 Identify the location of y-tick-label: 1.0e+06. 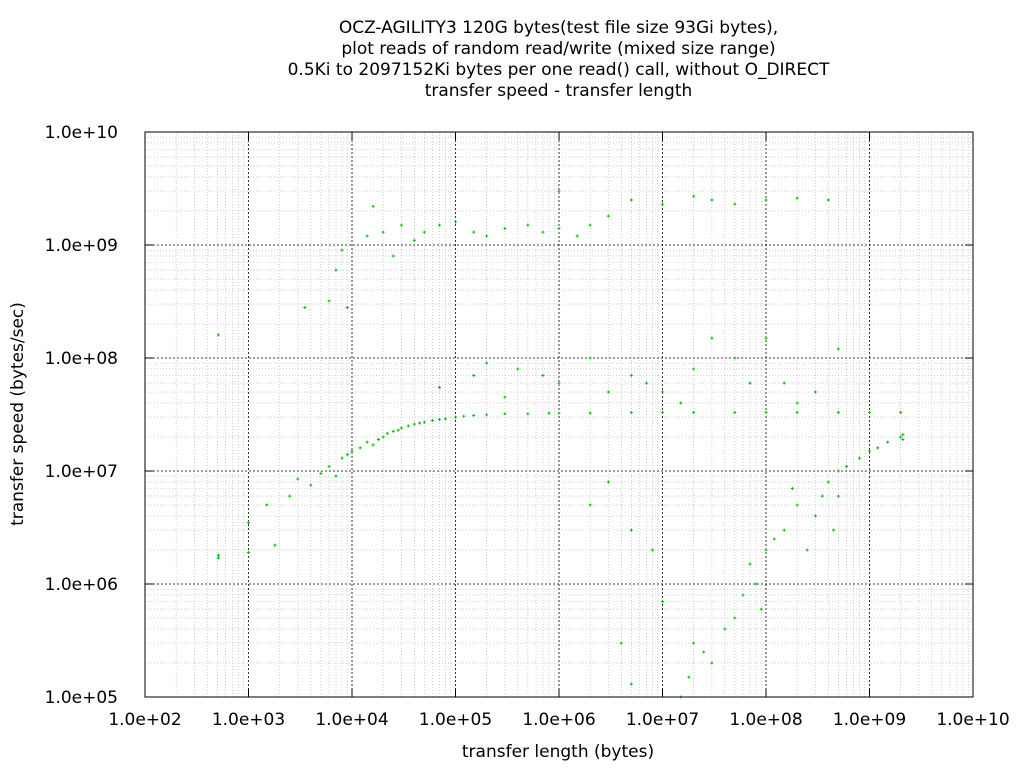
(81, 585).